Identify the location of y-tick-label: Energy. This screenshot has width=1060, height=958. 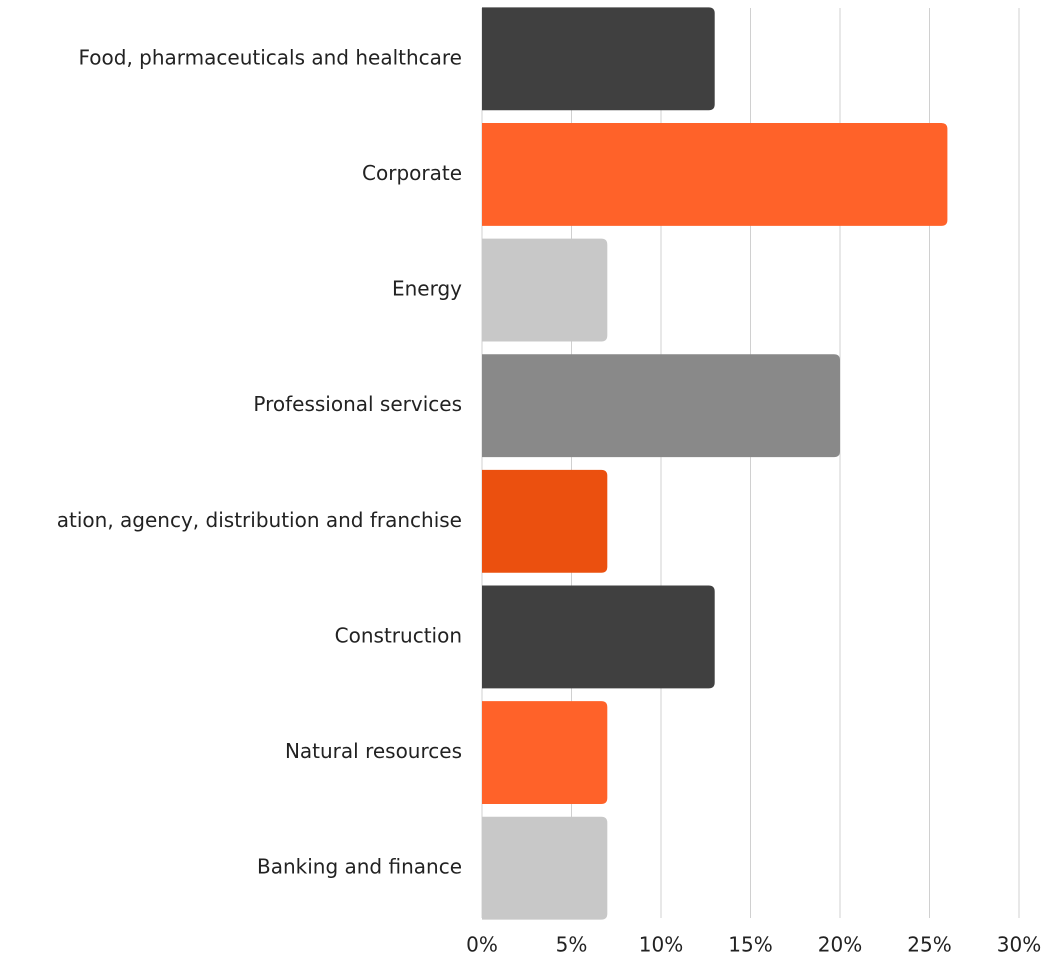
(427, 289).